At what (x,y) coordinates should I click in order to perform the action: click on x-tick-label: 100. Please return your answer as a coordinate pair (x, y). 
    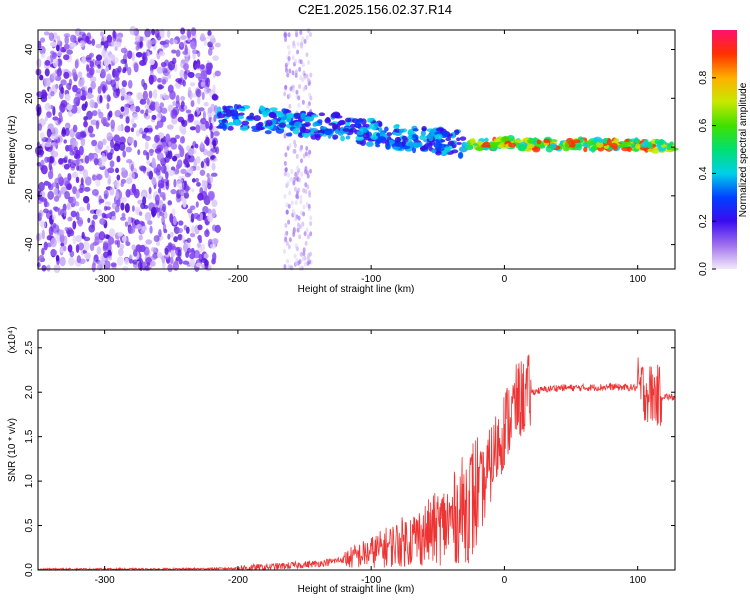
    Looking at the image, I should click on (637, 580).